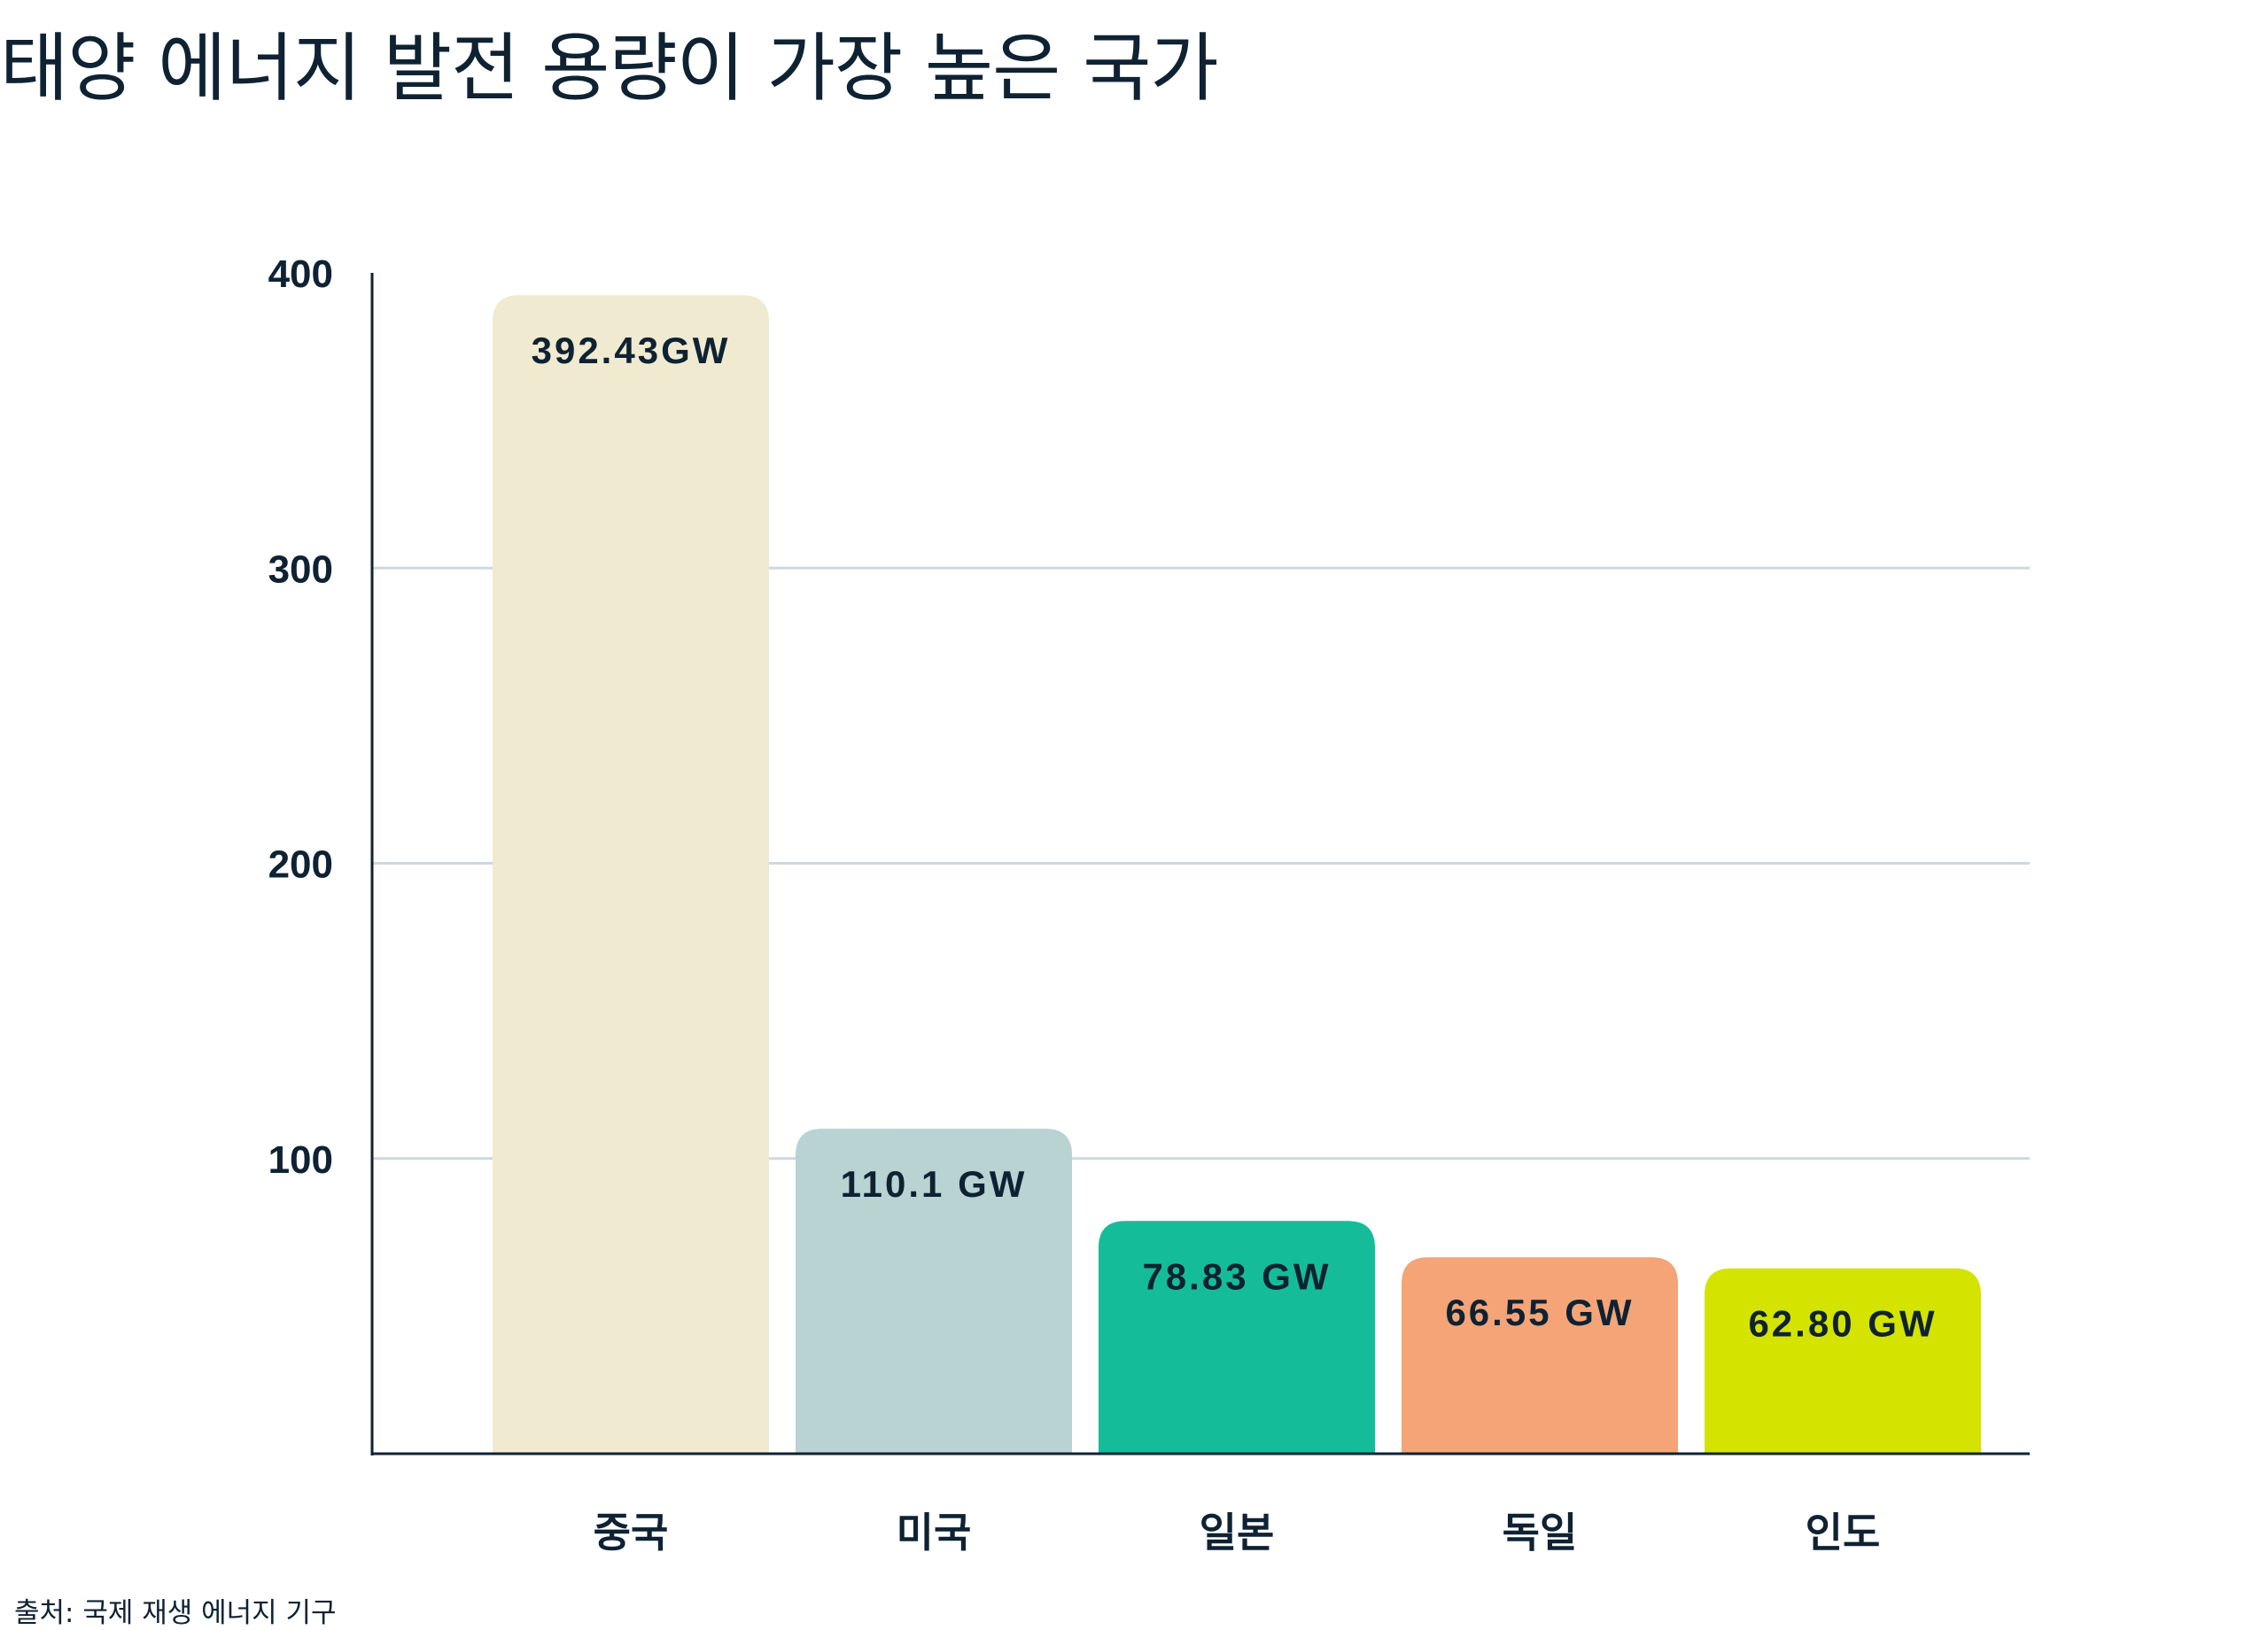 The width and height of the screenshot is (2268, 1630). I want to click on x-tick-label: 일본, so click(1237, 1532).